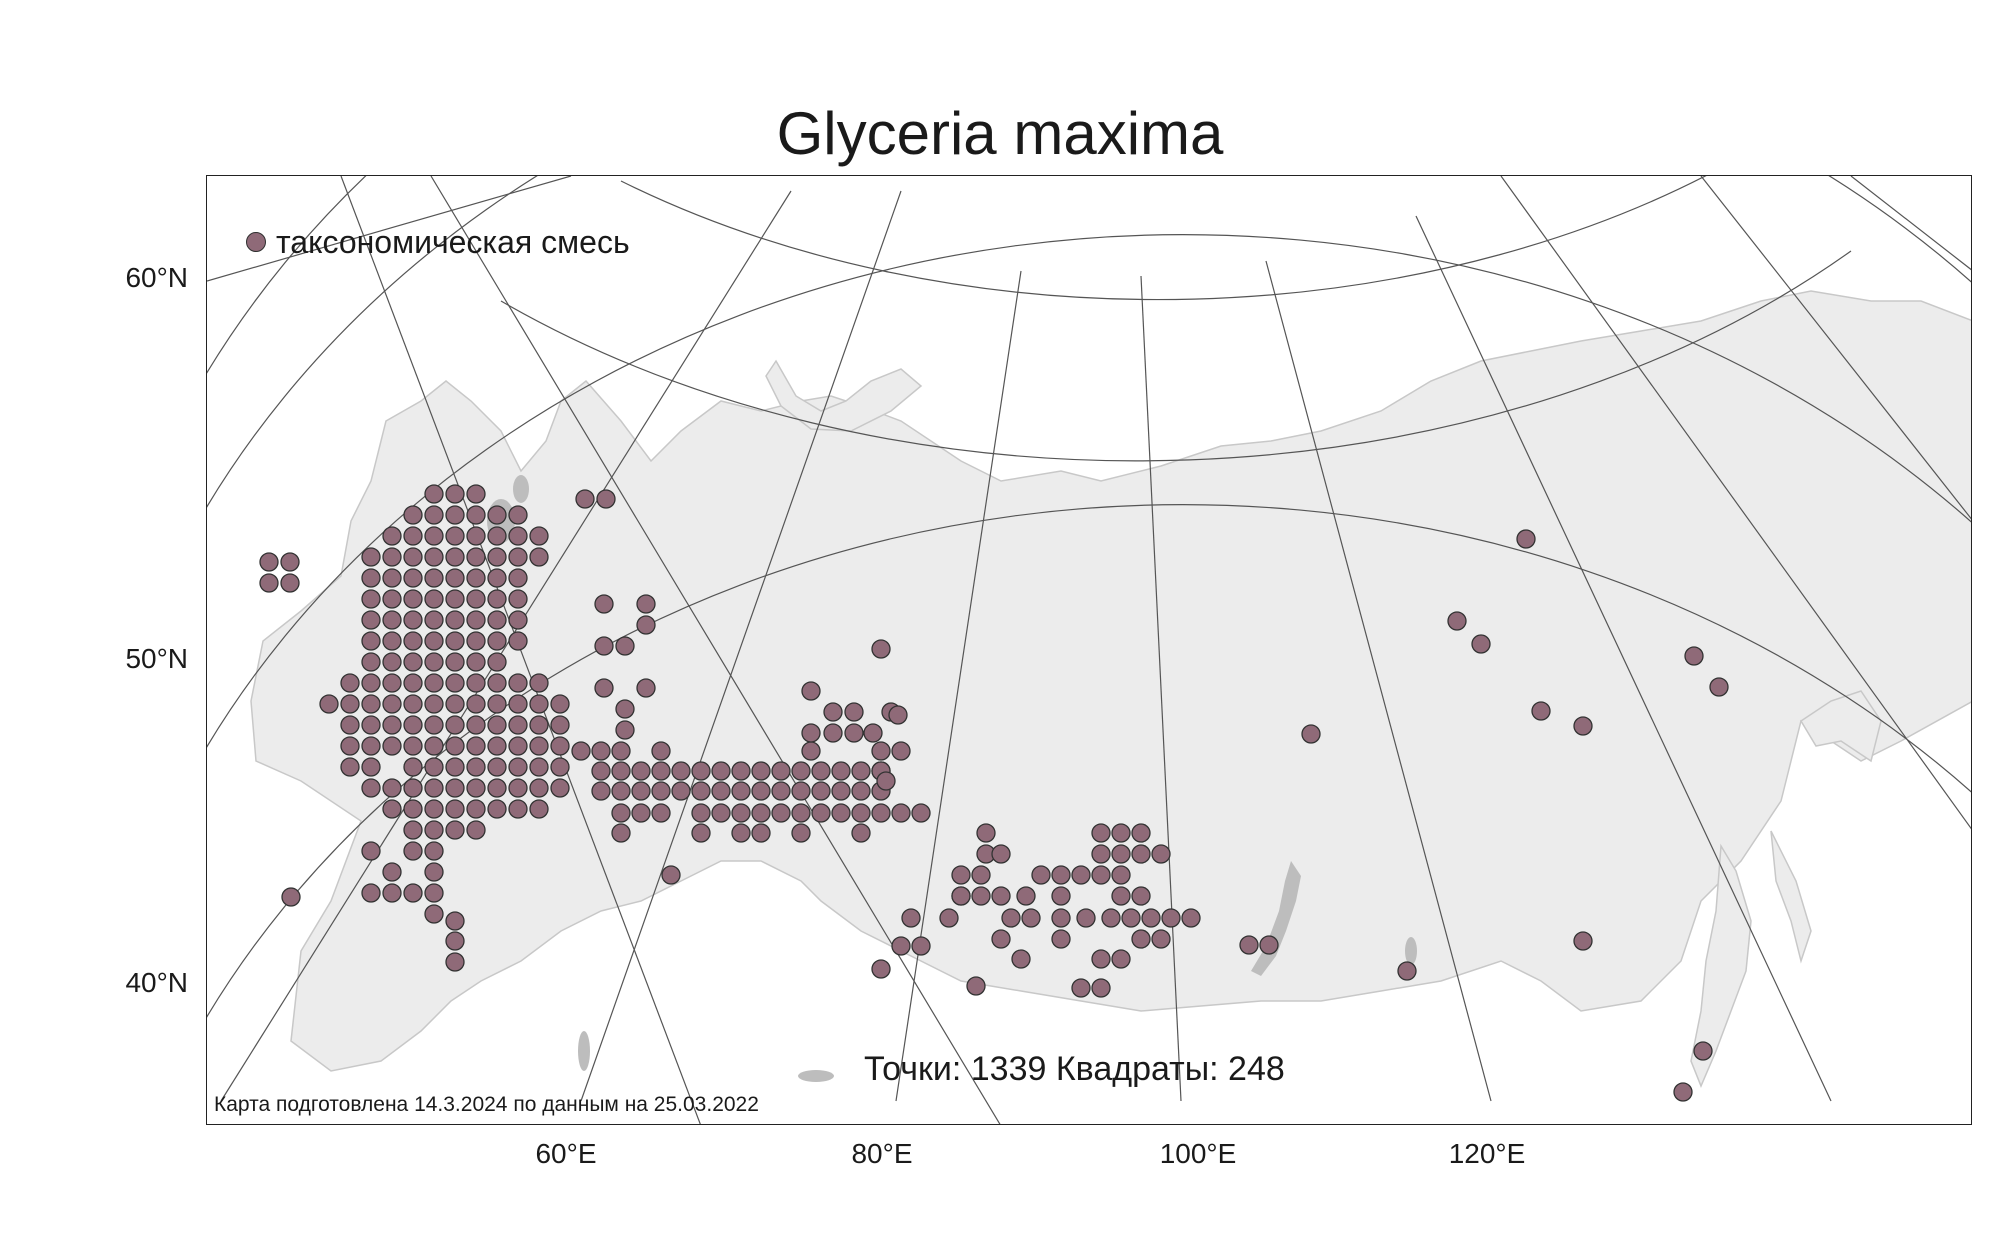  I want to click on parallel-70n, so click(1176, 356).